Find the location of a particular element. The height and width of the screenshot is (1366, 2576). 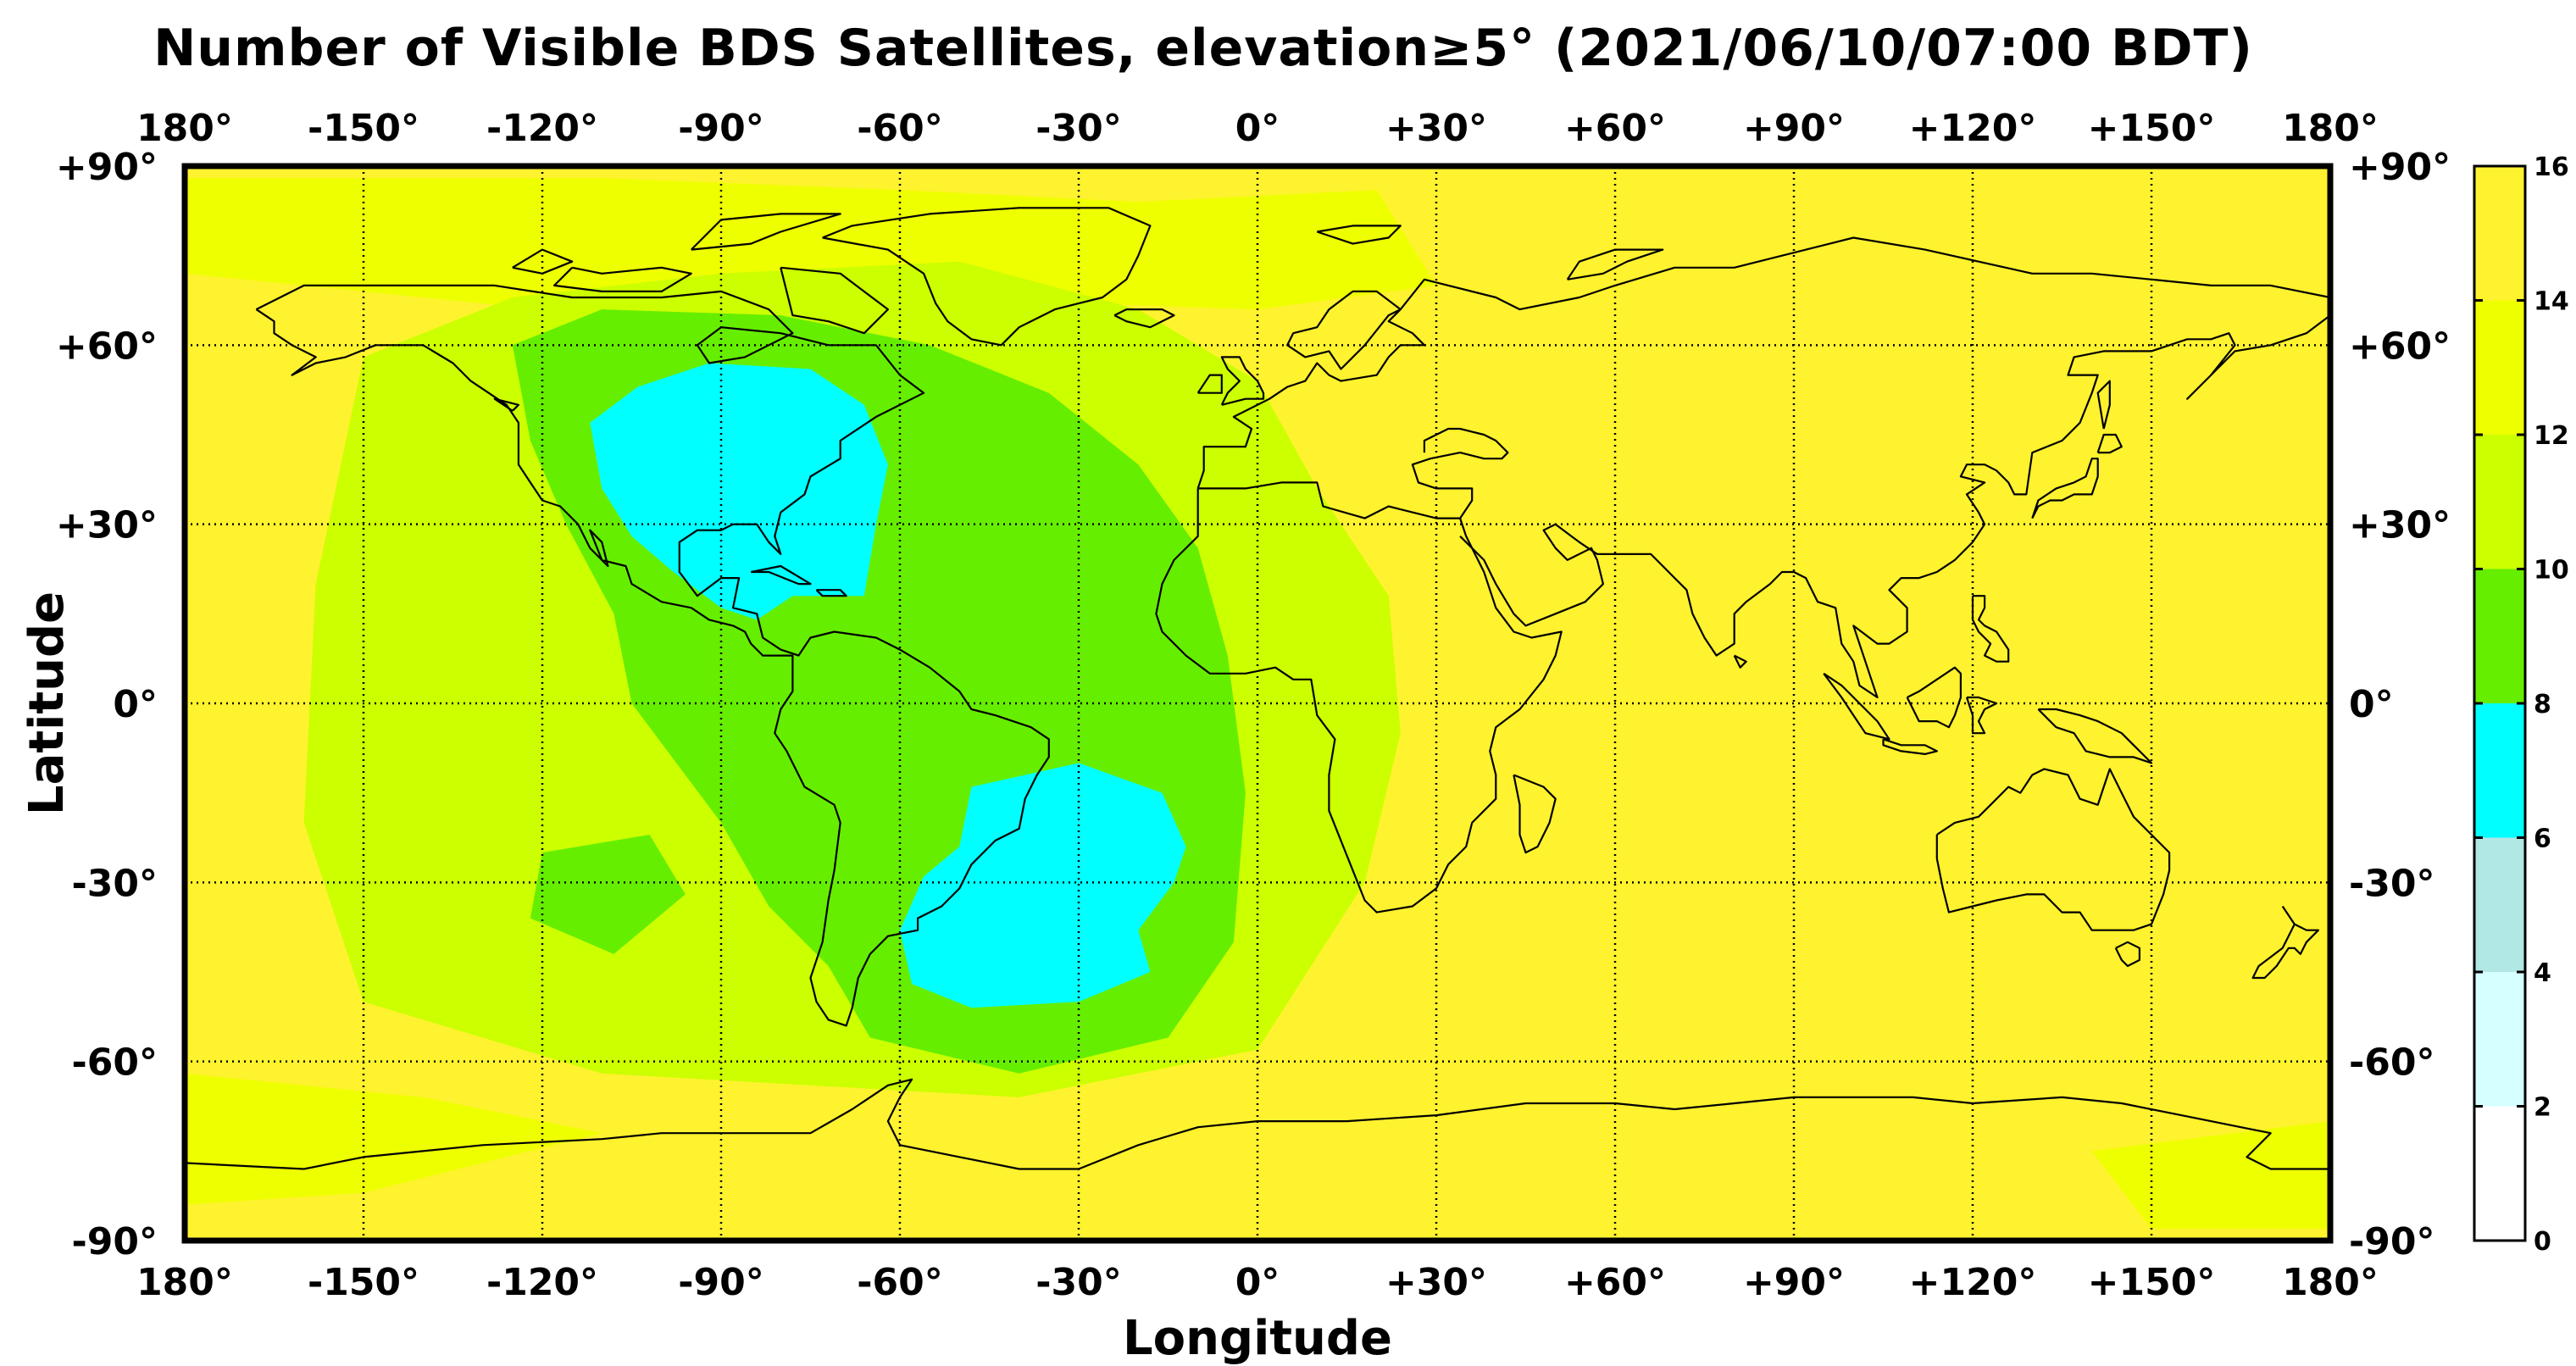

x-tick-label-top: +60° is located at coordinates (1615, 128).